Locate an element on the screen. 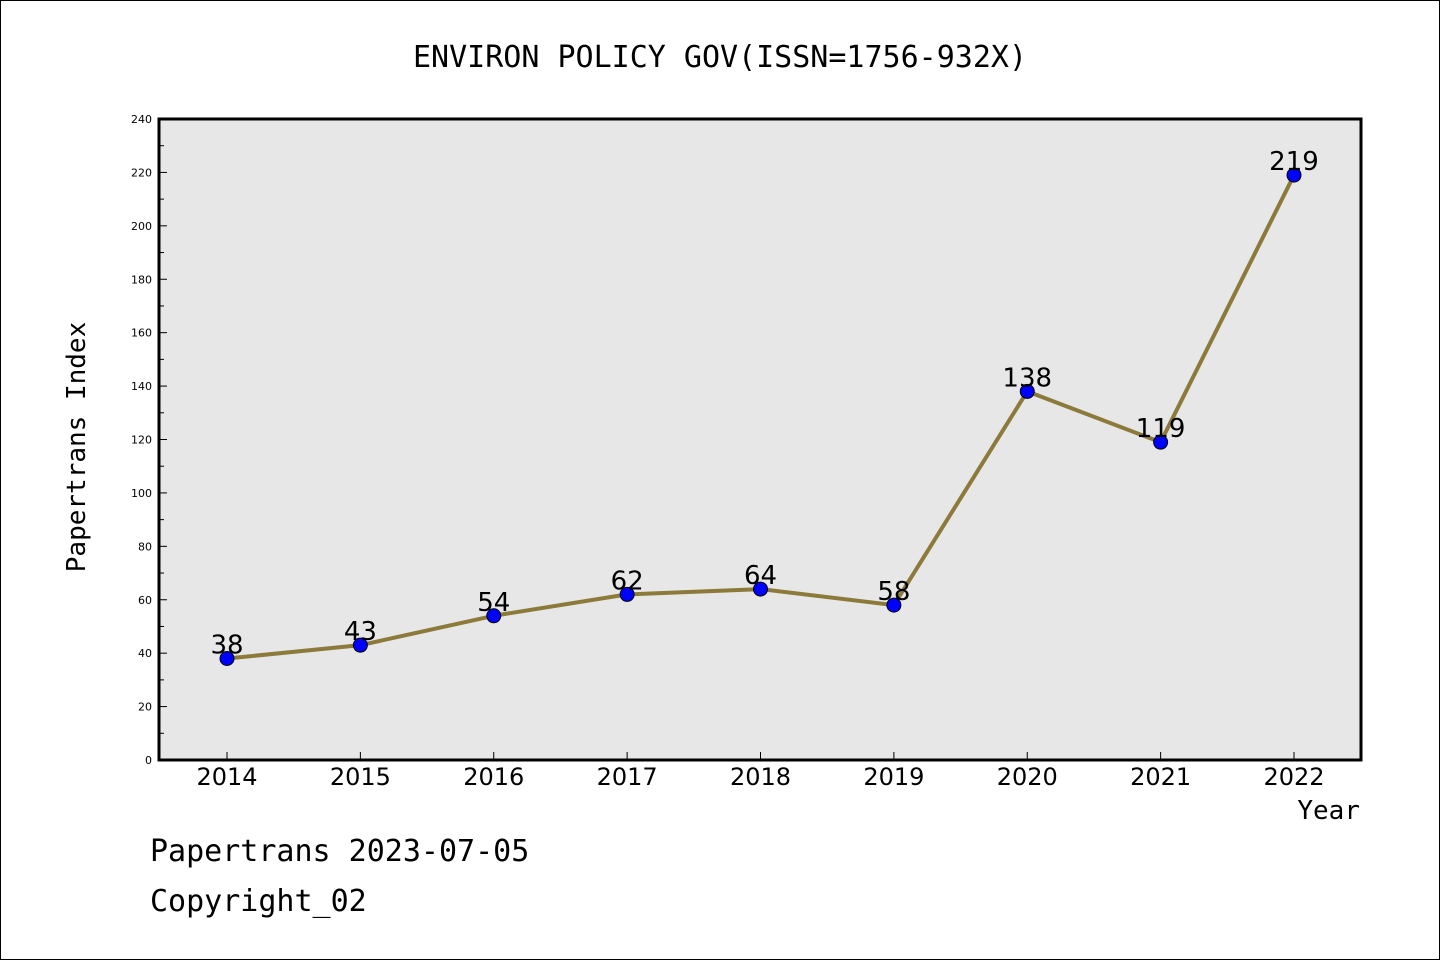 The width and height of the screenshot is (1440, 960). data-label: 119 is located at coordinates (1161, 429).